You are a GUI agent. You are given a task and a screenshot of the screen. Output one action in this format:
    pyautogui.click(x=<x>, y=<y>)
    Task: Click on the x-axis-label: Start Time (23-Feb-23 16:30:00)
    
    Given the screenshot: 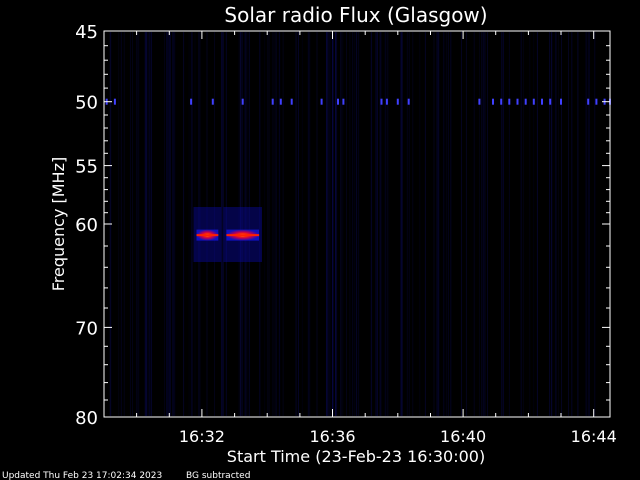 What is the action you would take?
    pyautogui.click(x=356, y=456)
    